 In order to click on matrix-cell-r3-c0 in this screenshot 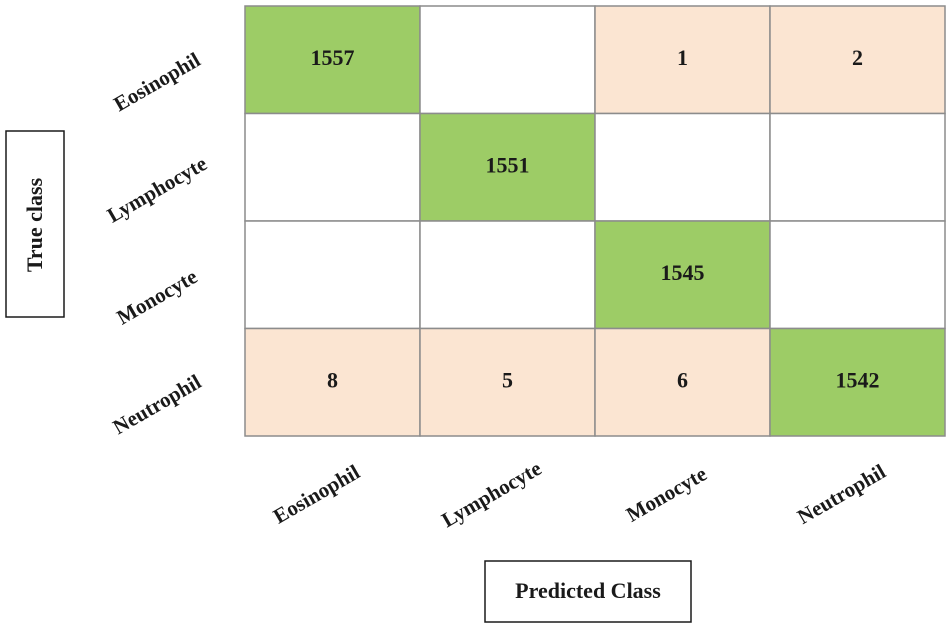, I will do `click(332, 382)`.